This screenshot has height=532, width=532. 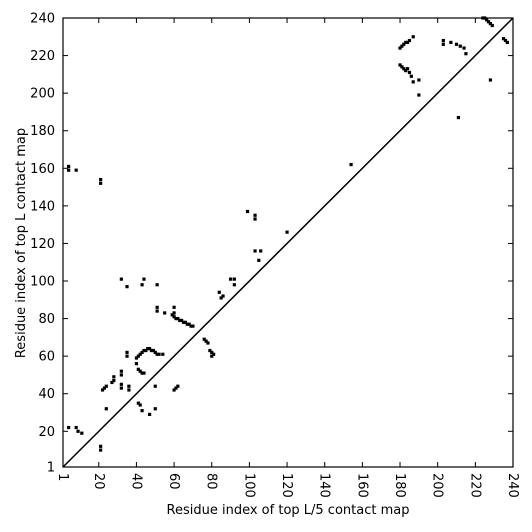 I want to click on x-tick-label: 220, so click(x=474, y=485).